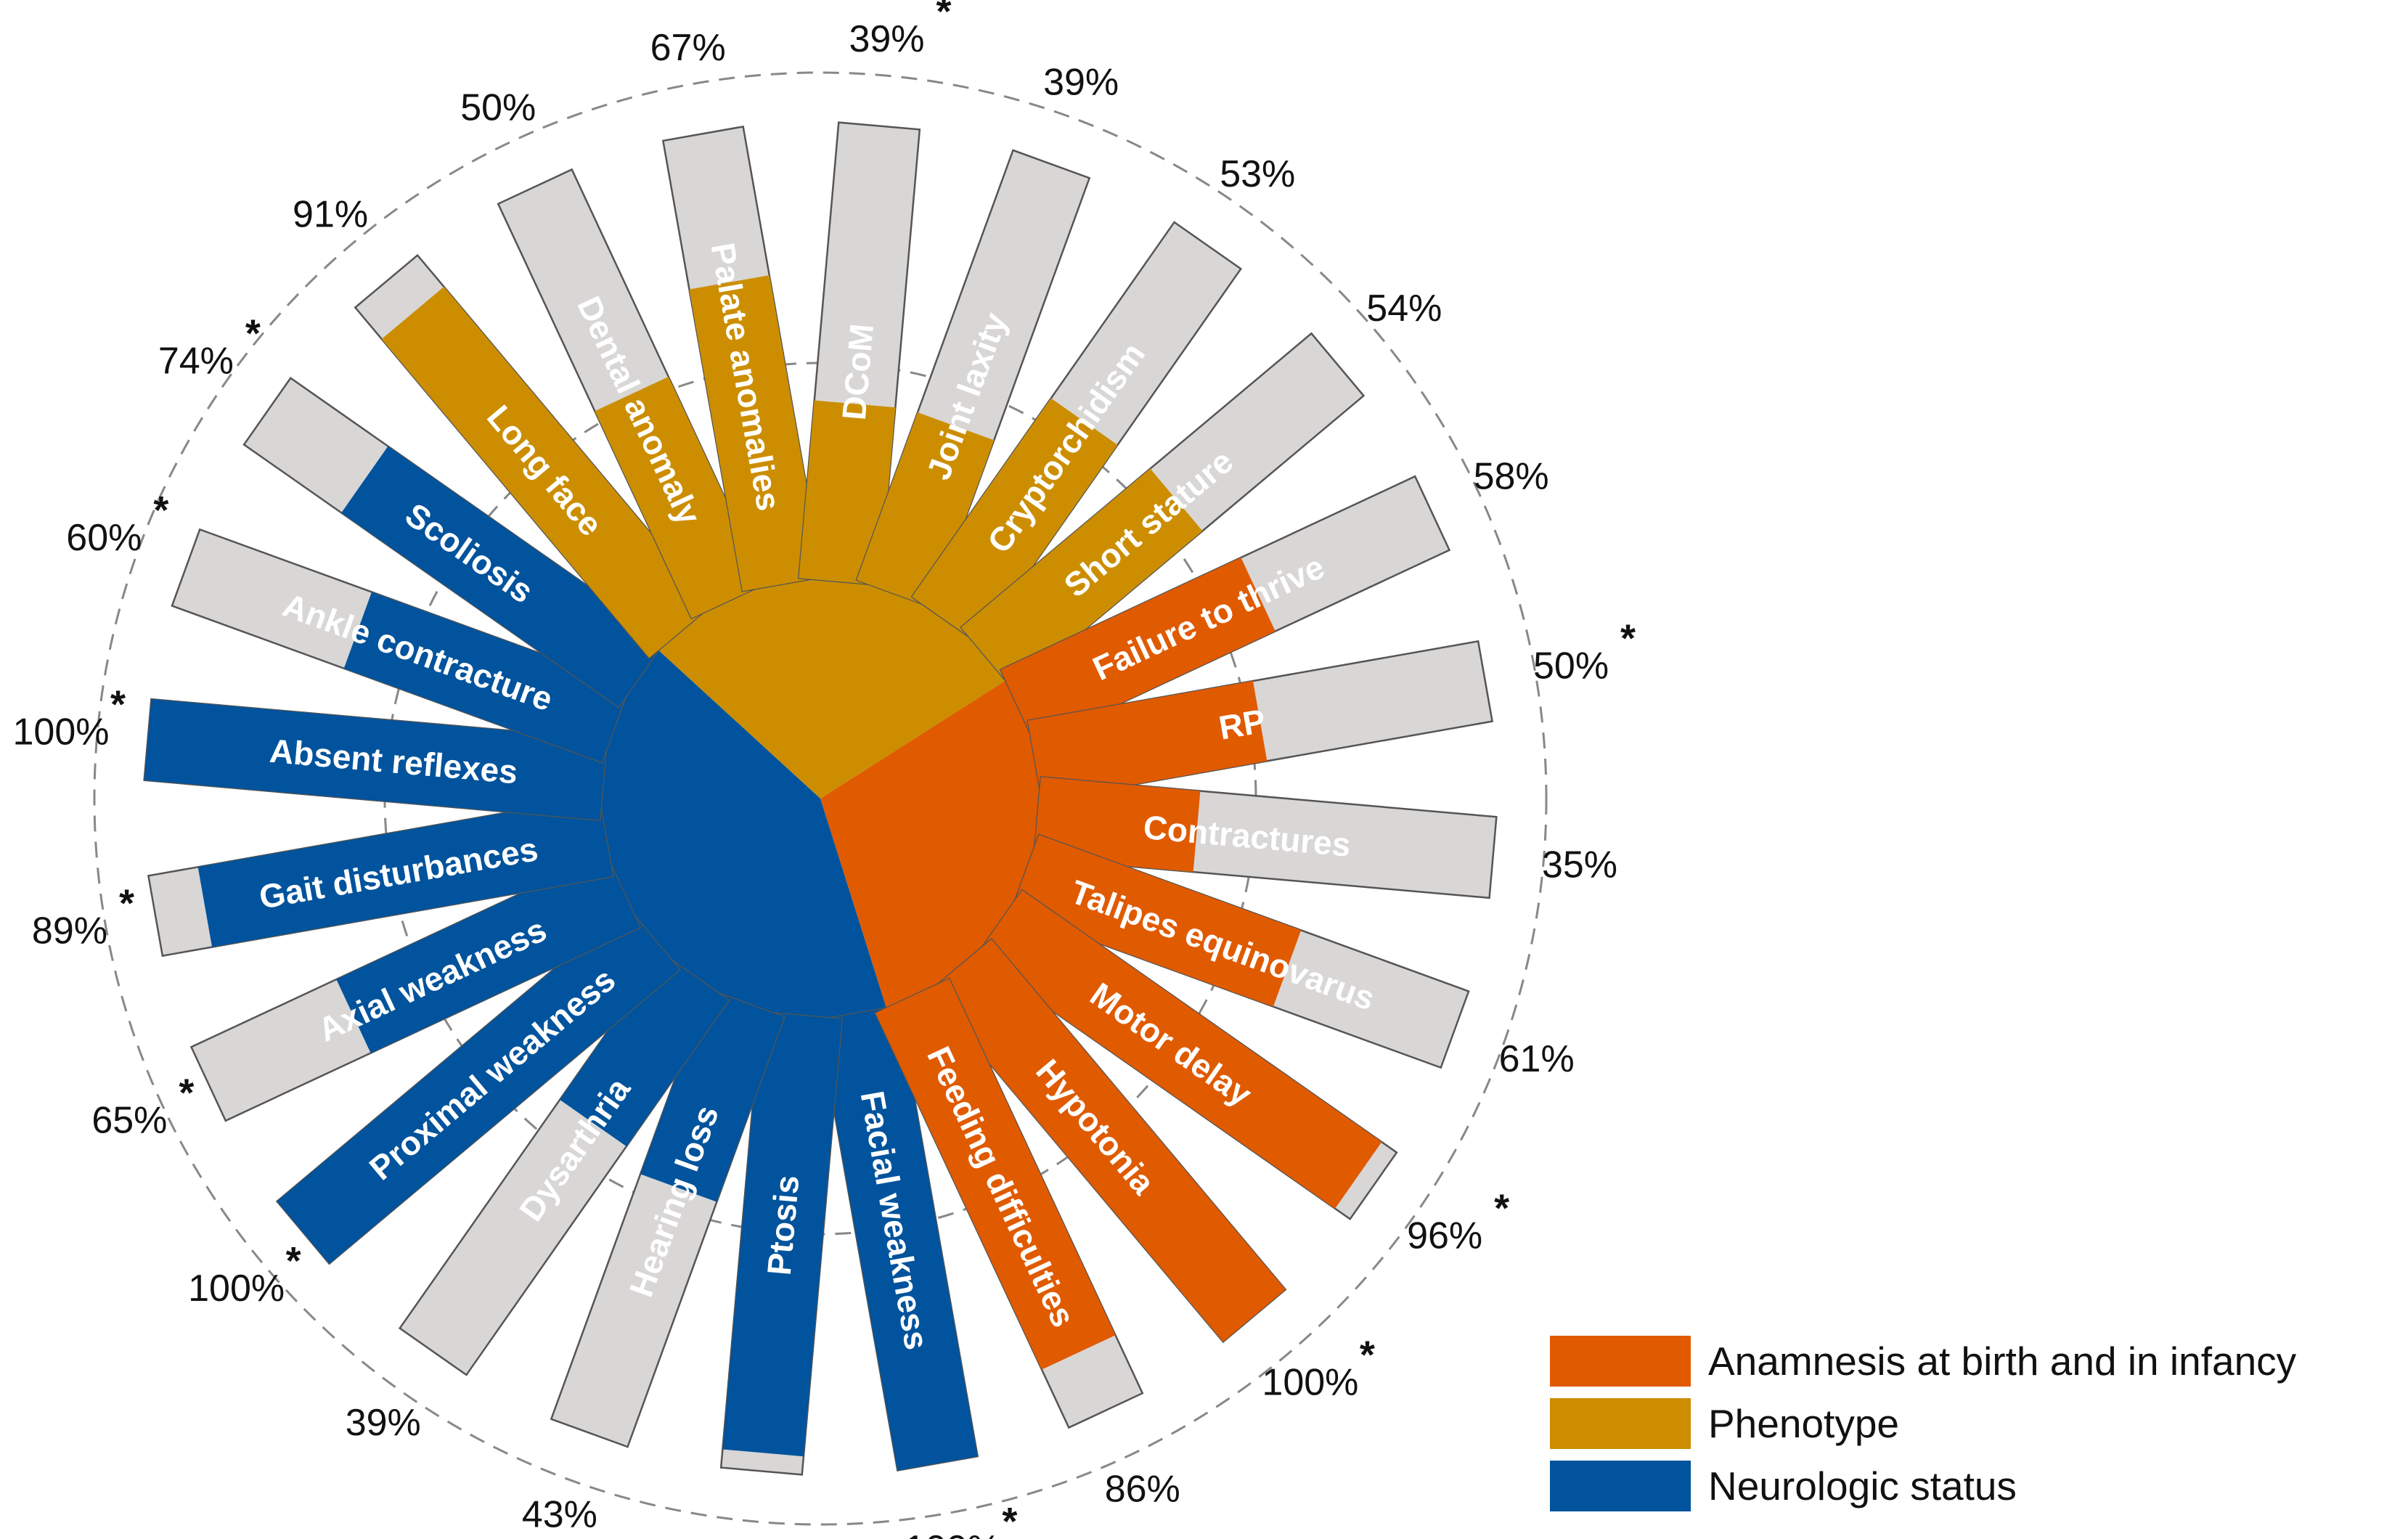 The width and height of the screenshot is (2408, 1539). I want to click on significance-star-proximal-weakness: *, so click(293, 1261).